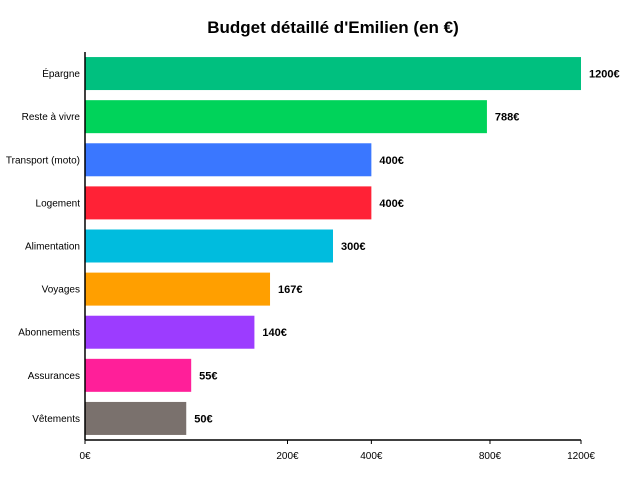 The width and height of the screenshot is (642, 480). Describe the element at coordinates (208, 376) in the screenshot. I see `value-label: 55€` at that location.